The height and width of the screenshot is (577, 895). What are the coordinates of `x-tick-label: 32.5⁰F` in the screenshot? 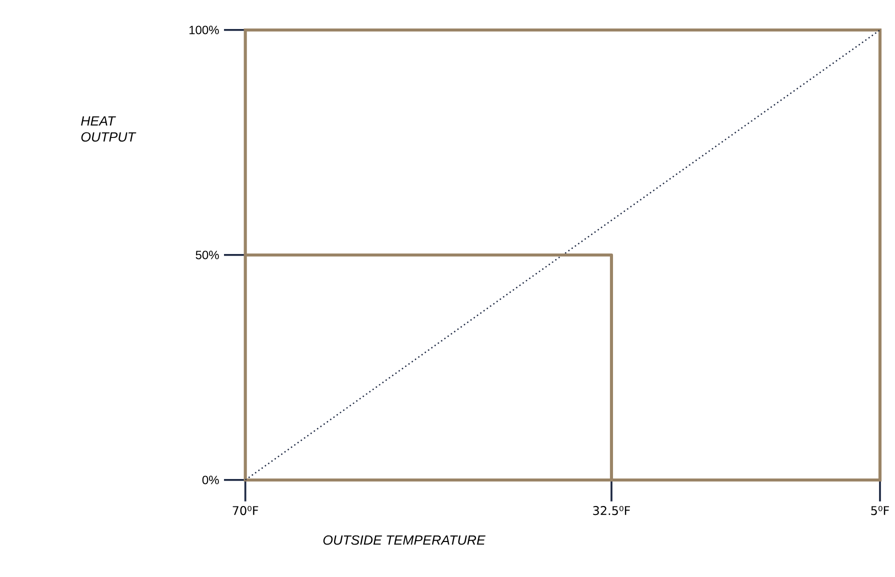 It's located at (611, 511).